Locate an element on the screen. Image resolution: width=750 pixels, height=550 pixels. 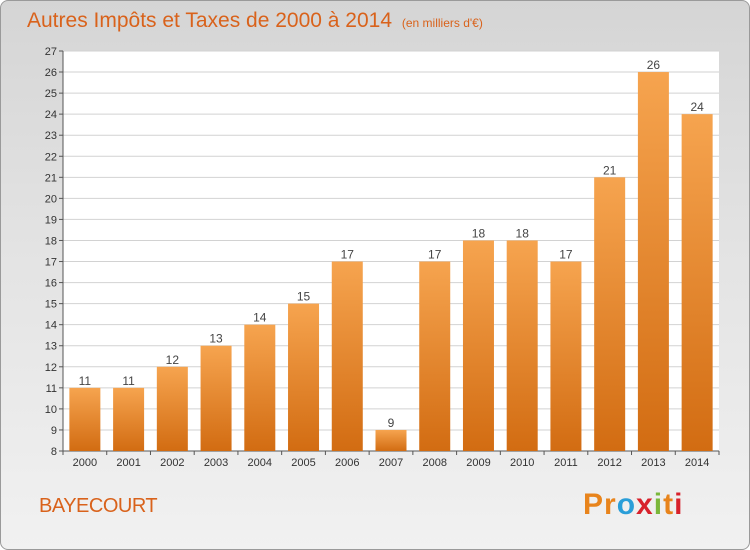
x-tick-label: 2009 is located at coordinates (478, 463).